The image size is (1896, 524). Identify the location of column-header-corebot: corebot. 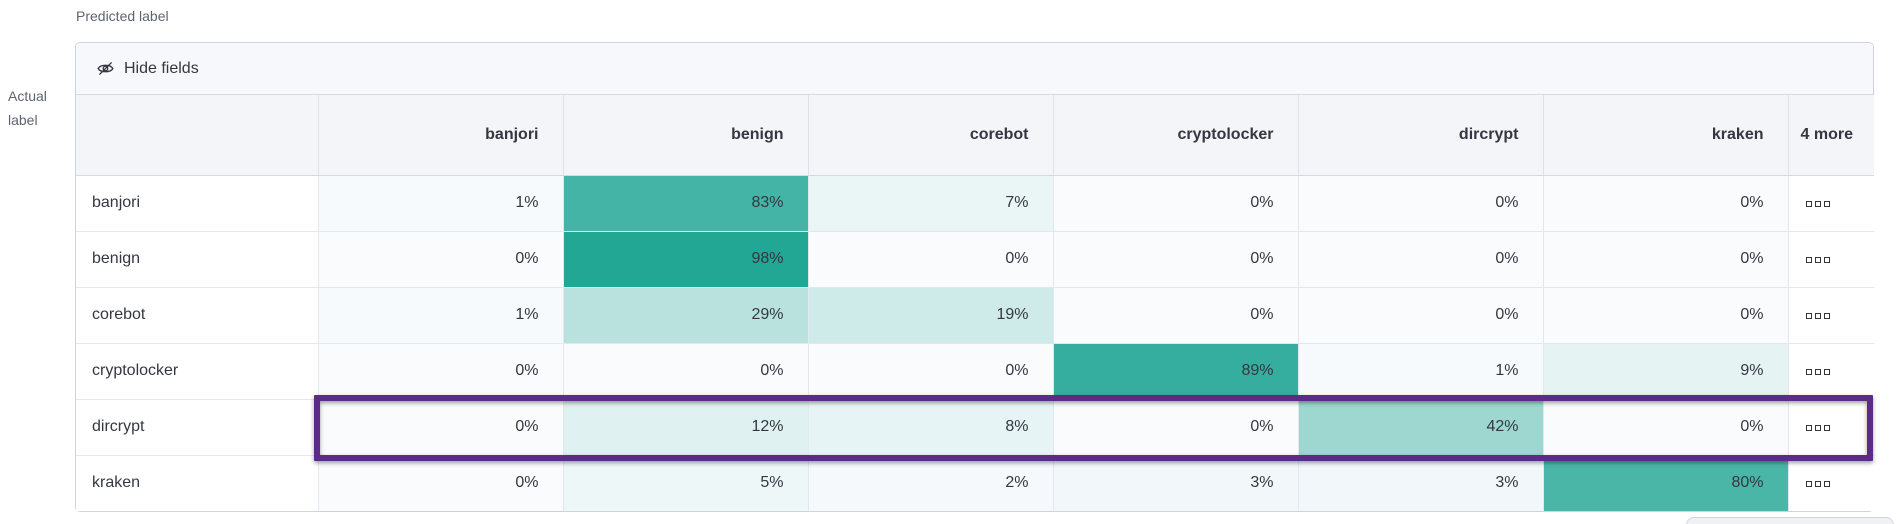
(931, 135).